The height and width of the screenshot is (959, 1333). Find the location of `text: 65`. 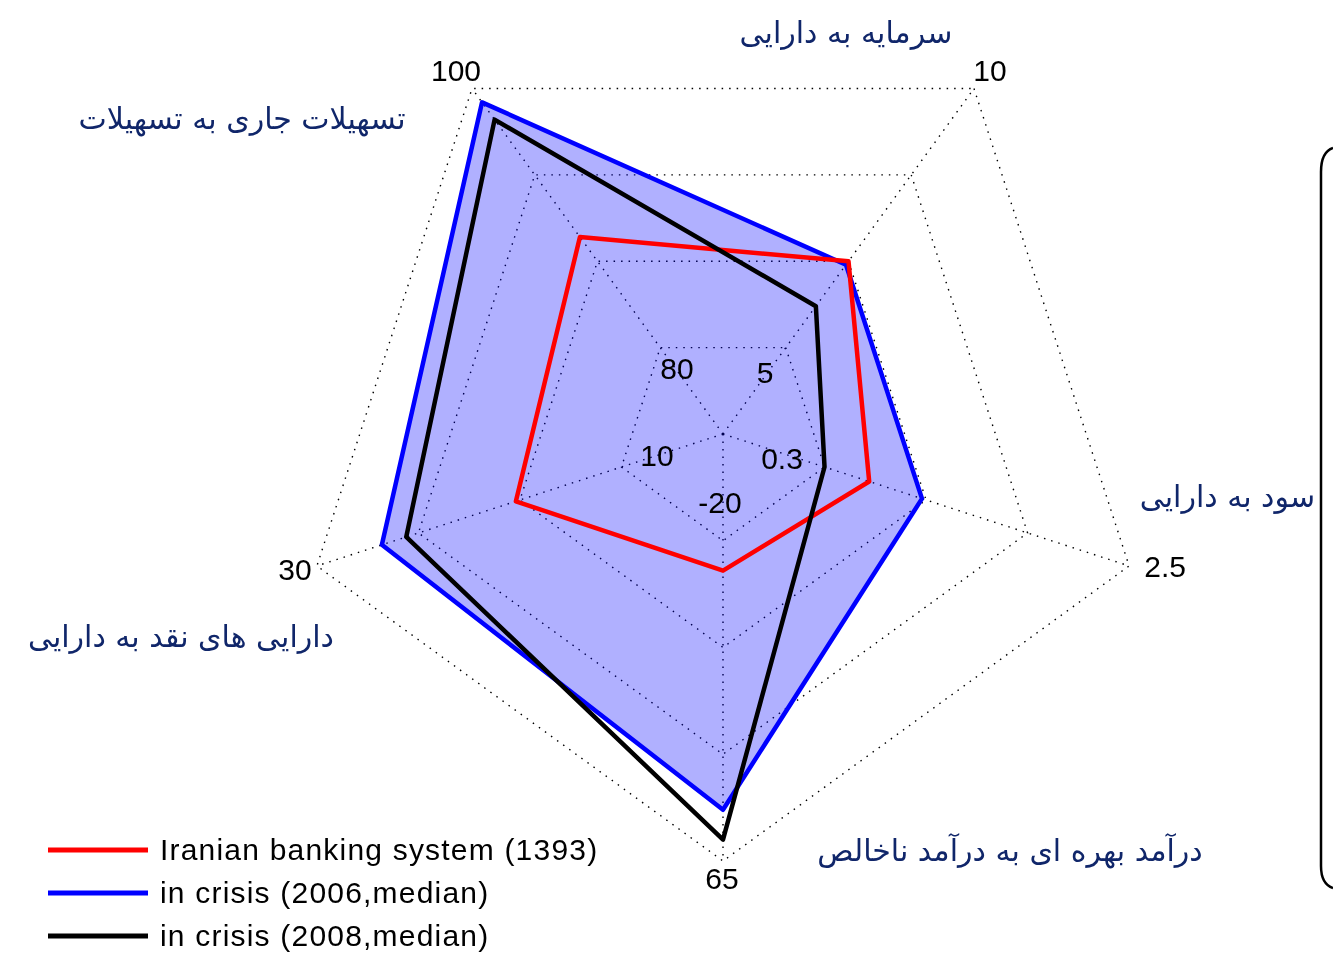

text: 65 is located at coordinates (722, 878).